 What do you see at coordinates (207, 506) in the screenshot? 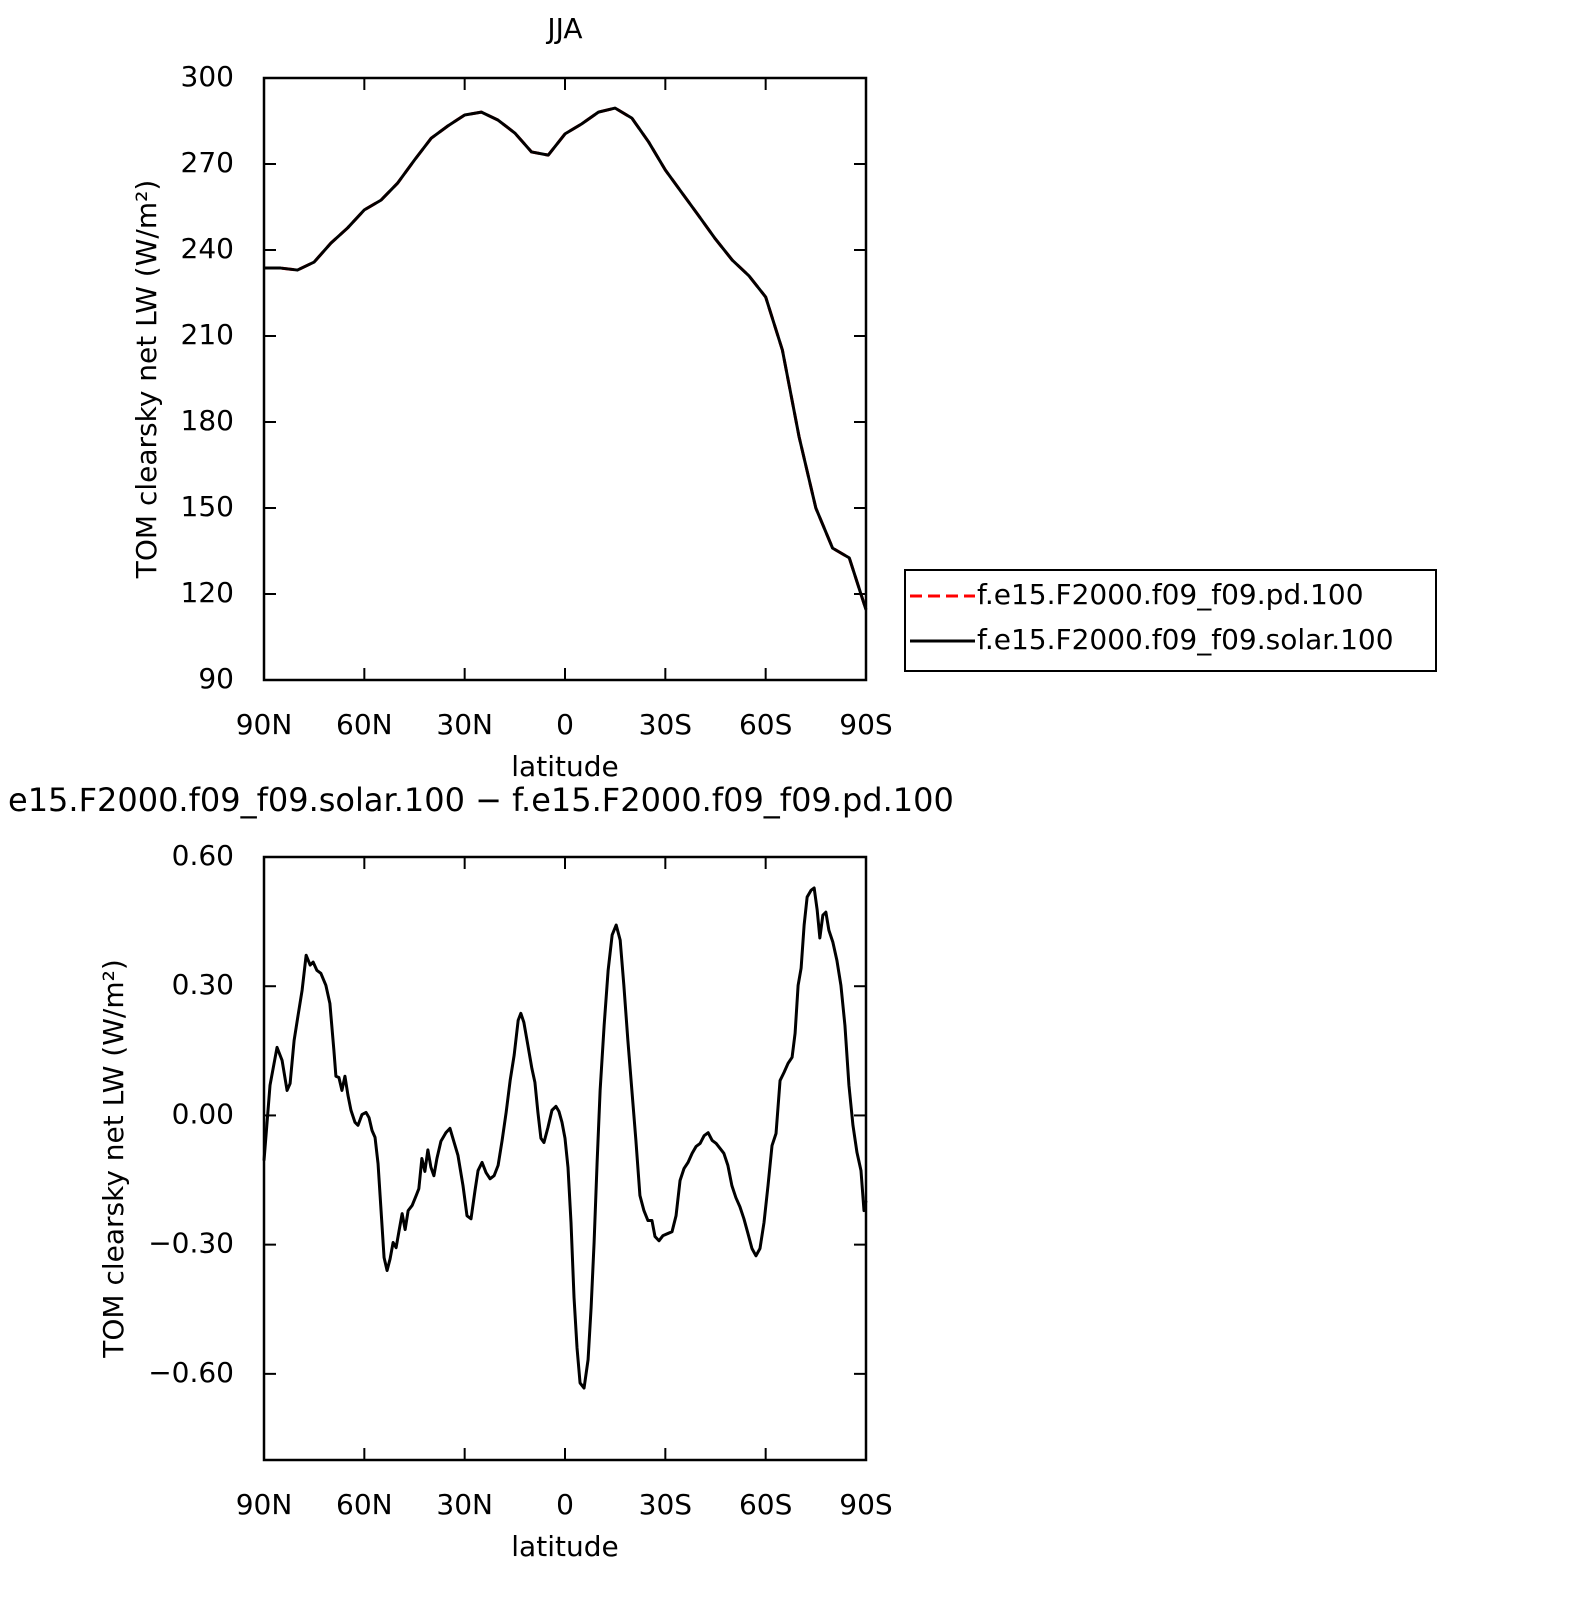
I see `y-tick-label: 150` at bounding box center [207, 506].